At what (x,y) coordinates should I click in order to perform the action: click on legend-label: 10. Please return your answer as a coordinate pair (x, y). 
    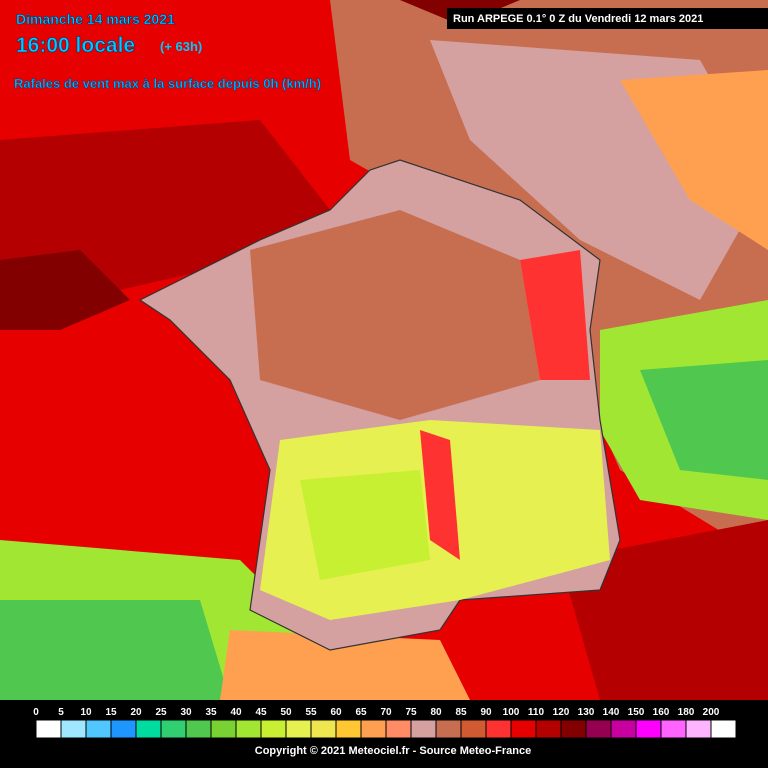
    Looking at the image, I should click on (86, 712).